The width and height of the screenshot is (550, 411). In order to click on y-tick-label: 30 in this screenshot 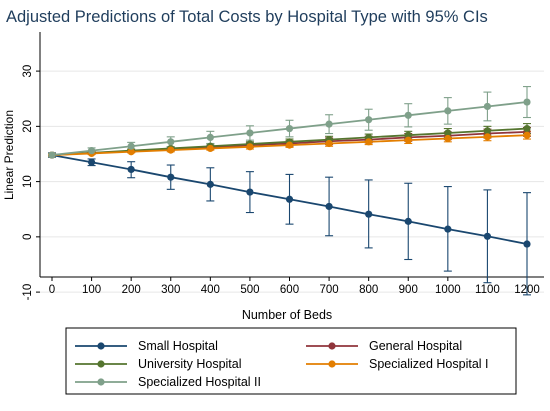, I will do `click(28, 71)`.